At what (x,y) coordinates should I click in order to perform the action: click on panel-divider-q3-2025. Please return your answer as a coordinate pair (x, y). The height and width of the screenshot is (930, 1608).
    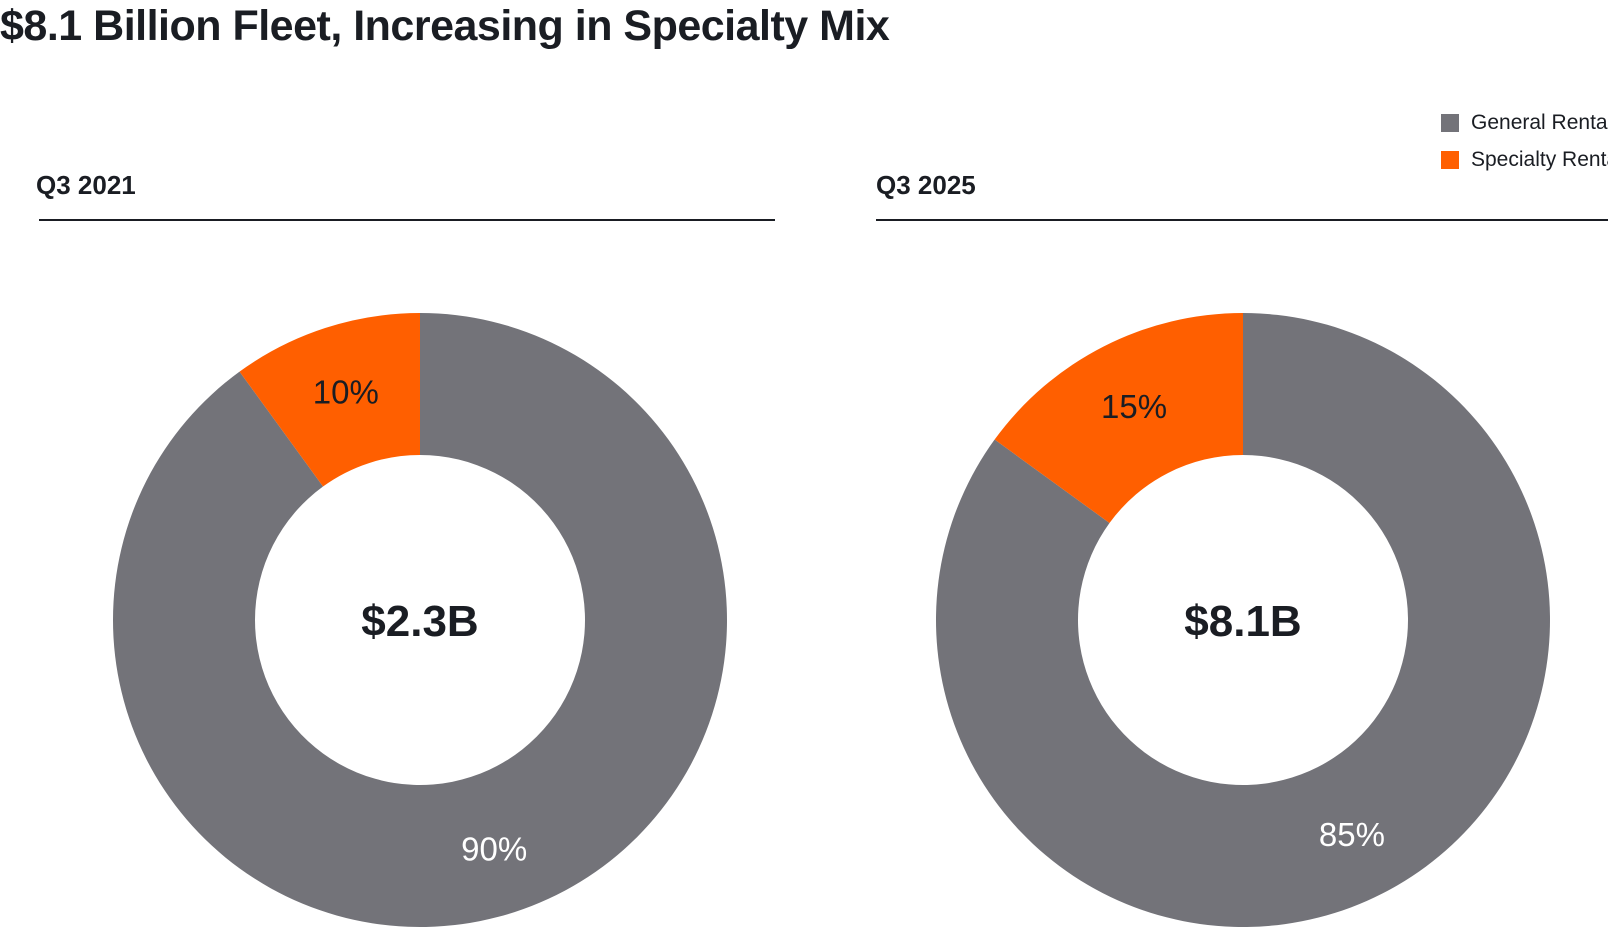
    Looking at the image, I should click on (1242, 220).